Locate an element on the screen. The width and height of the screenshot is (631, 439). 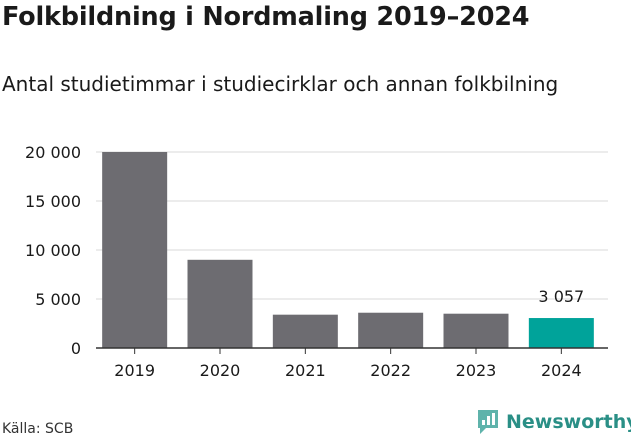
bar-2022 is located at coordinates (391, 330).